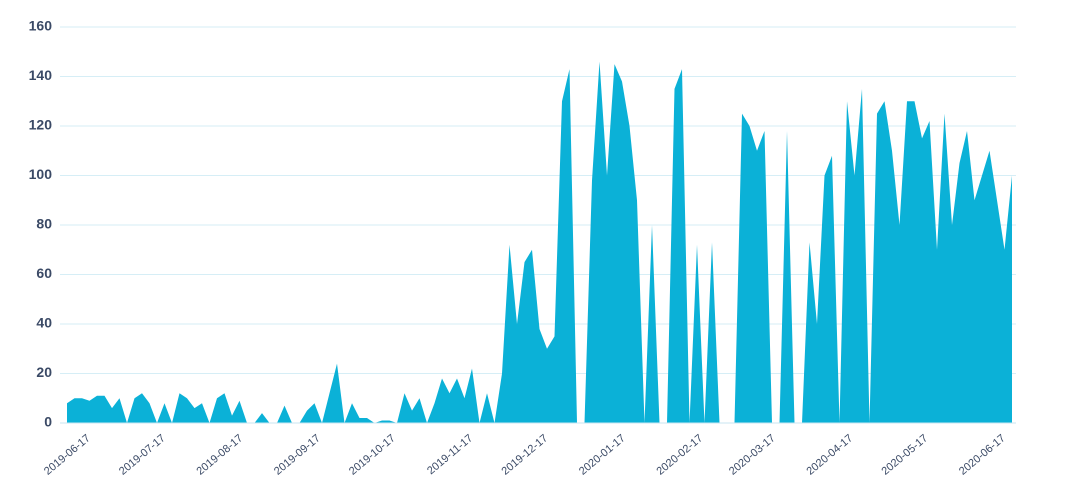 This screenshot has height=495, width=1080. What do you see at coordinates (450, 454) in the screenshot?
I see `x-tick-label: 2019-11-17` at bounding box center [450, 454].